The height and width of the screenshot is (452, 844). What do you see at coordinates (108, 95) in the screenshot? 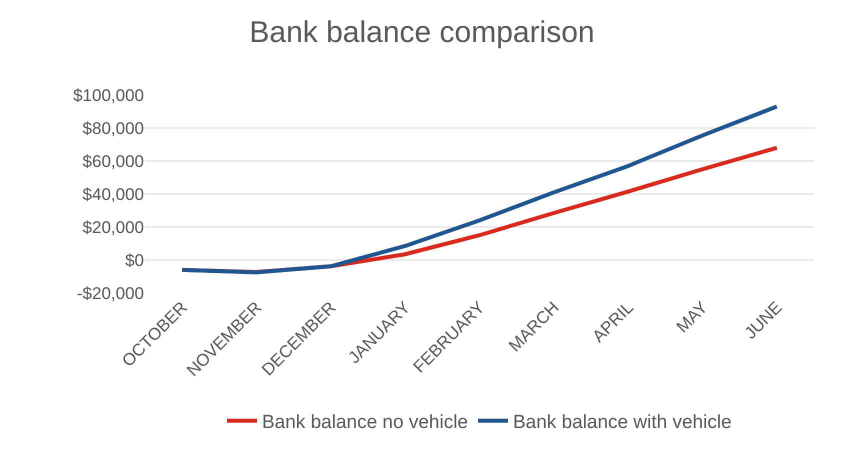
I see `y-tick-label: $100,000` at bounding box center [108, 95].